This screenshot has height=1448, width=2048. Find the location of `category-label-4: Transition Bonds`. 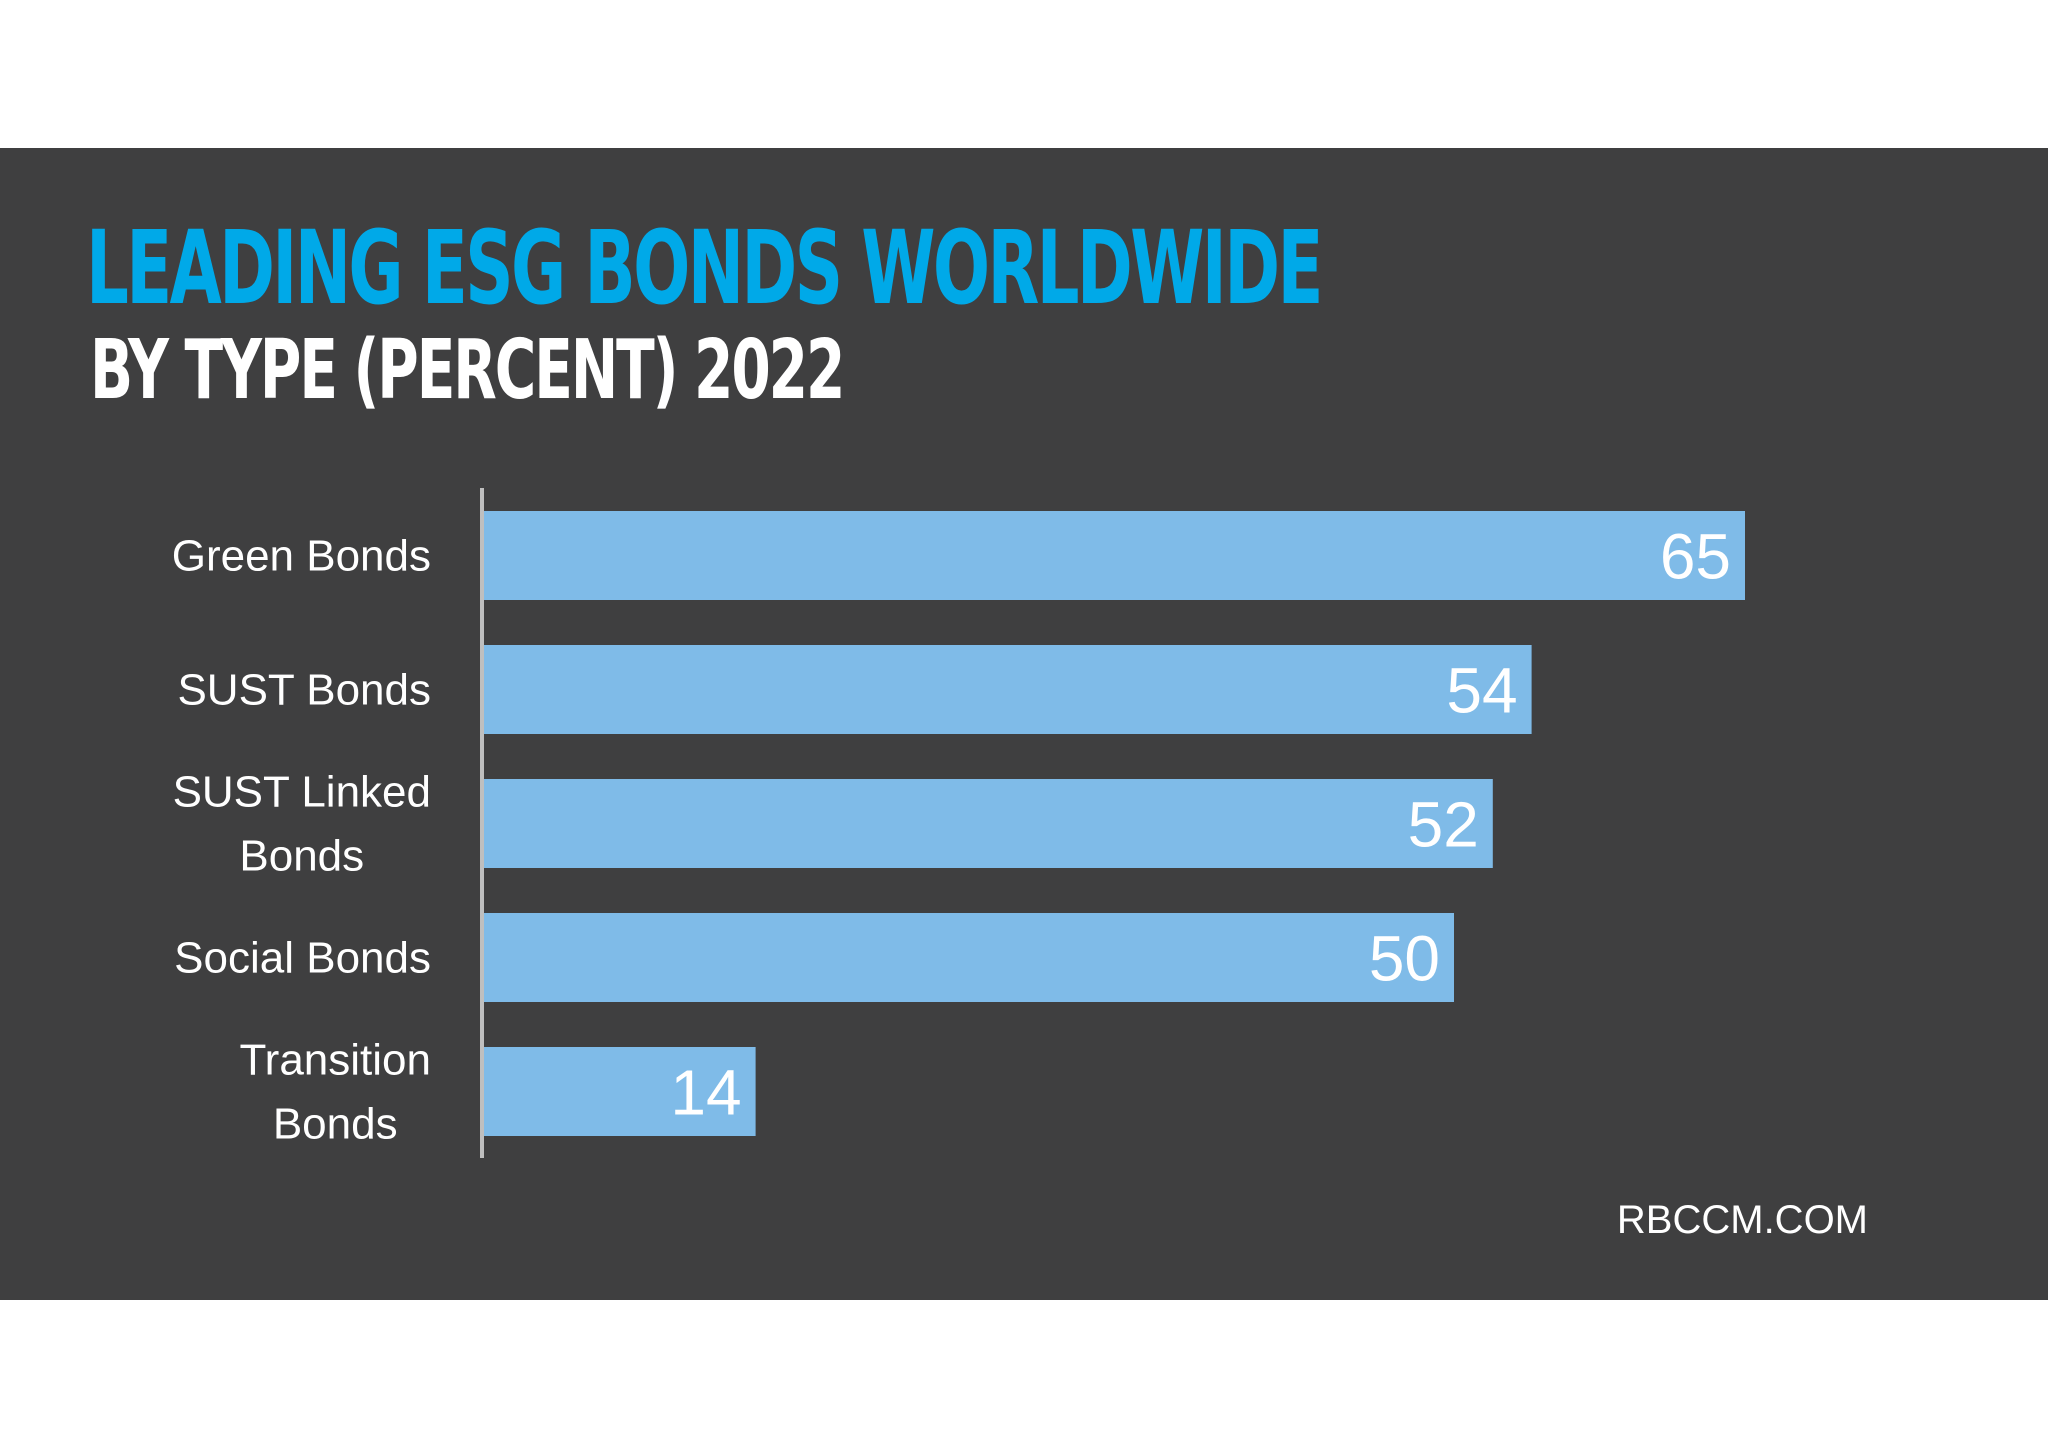

category-label-4: Transition Bonds is located at coordinates (335, 1092).